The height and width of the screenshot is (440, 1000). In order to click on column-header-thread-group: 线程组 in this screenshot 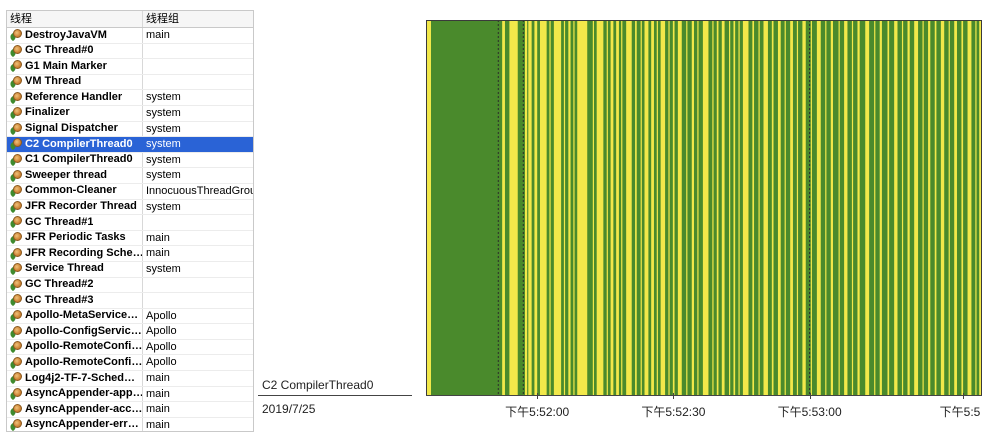, I will do `click(162, 19)`.